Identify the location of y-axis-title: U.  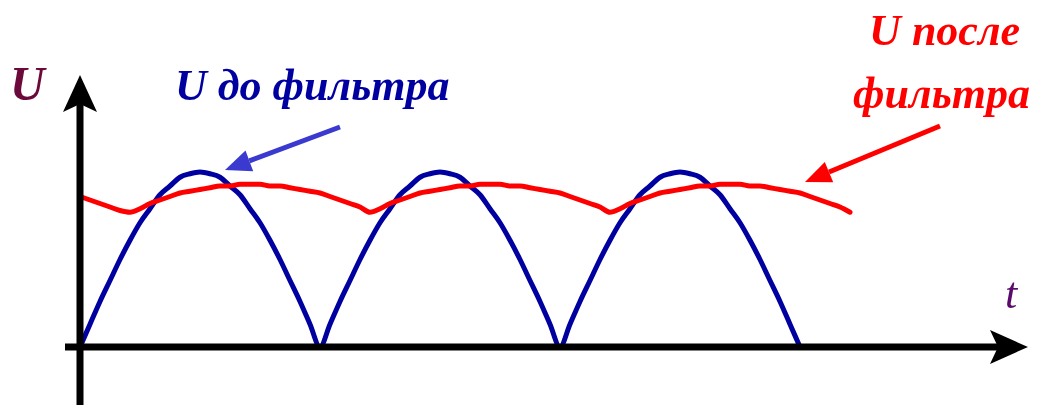
(28, 83).